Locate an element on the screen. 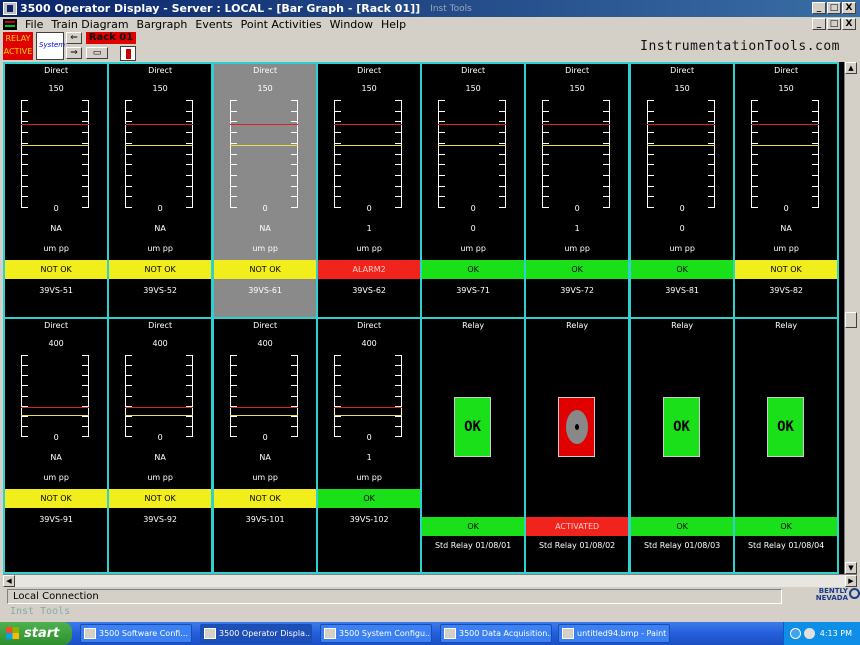  relay-cell: Relay OK OK Std Relay 01/08/04 is located at coordinates (786, 445).